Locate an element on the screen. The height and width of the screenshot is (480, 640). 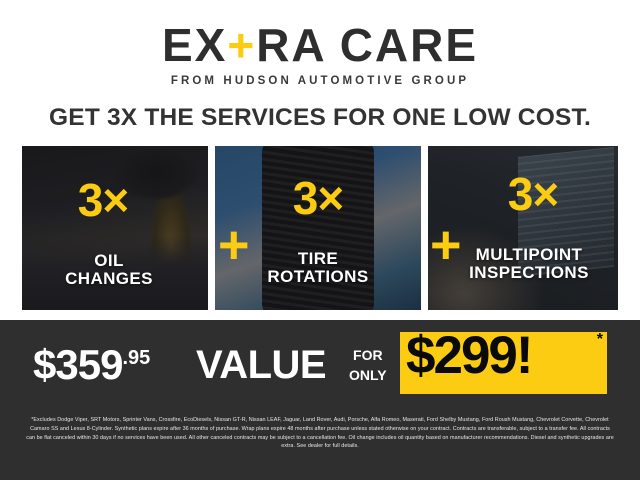
service-name-line1: TIRE is located at coordinates (318, 258).